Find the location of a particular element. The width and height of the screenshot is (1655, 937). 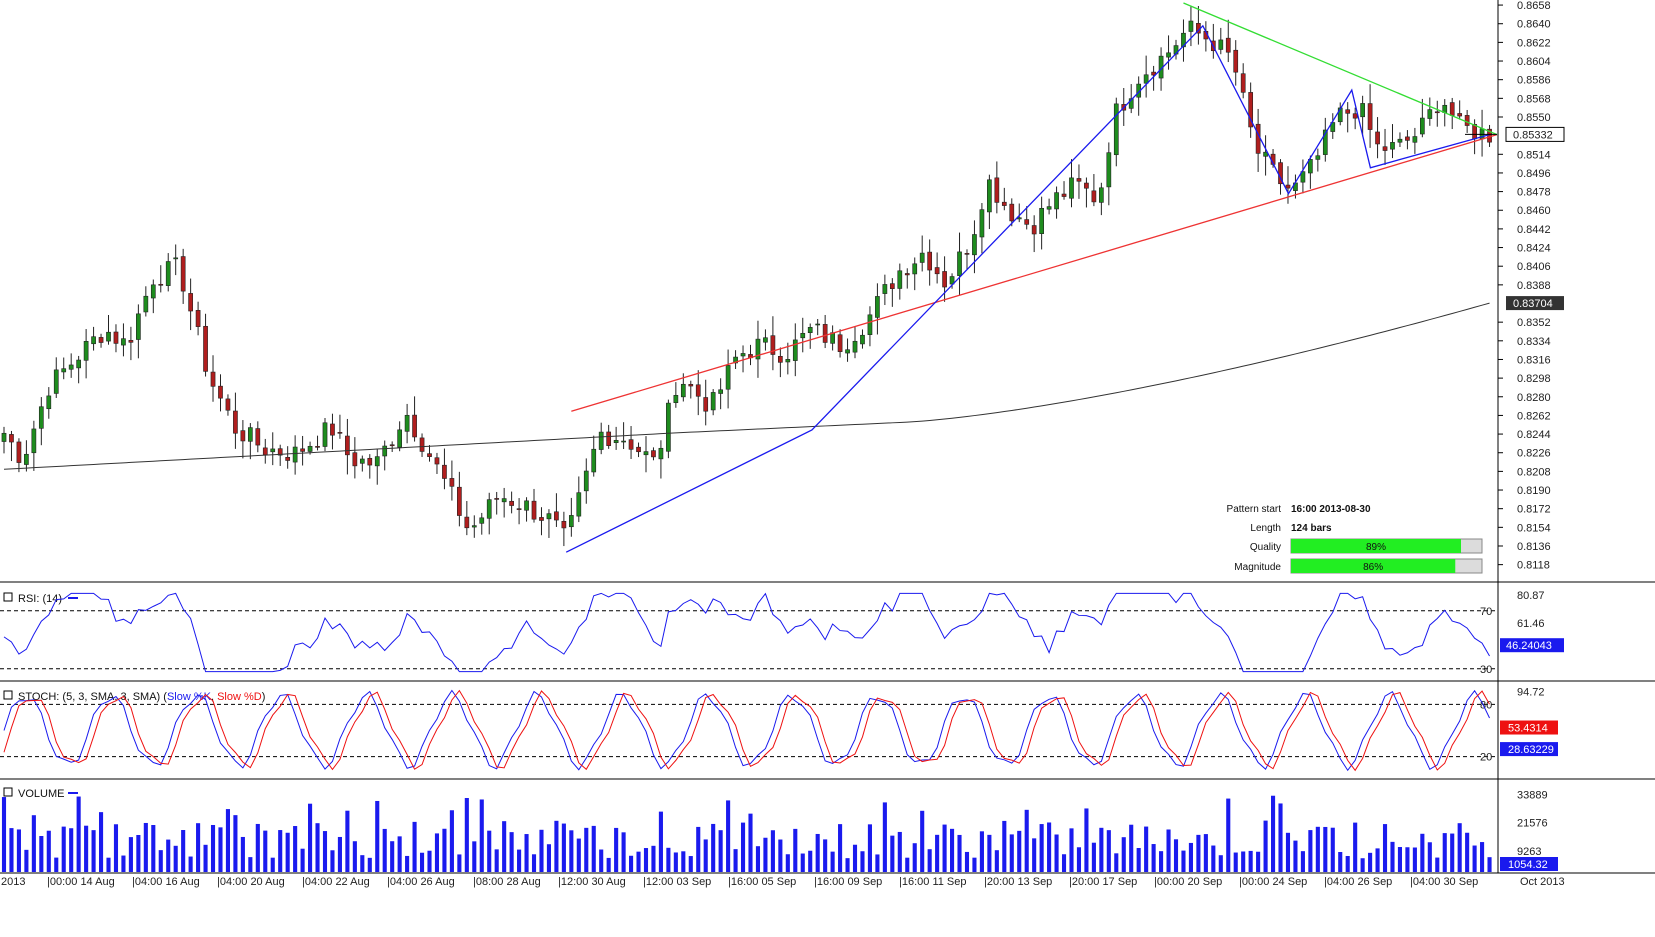

volume-tick-label: 21576 is located at coordinates (1532, 824).